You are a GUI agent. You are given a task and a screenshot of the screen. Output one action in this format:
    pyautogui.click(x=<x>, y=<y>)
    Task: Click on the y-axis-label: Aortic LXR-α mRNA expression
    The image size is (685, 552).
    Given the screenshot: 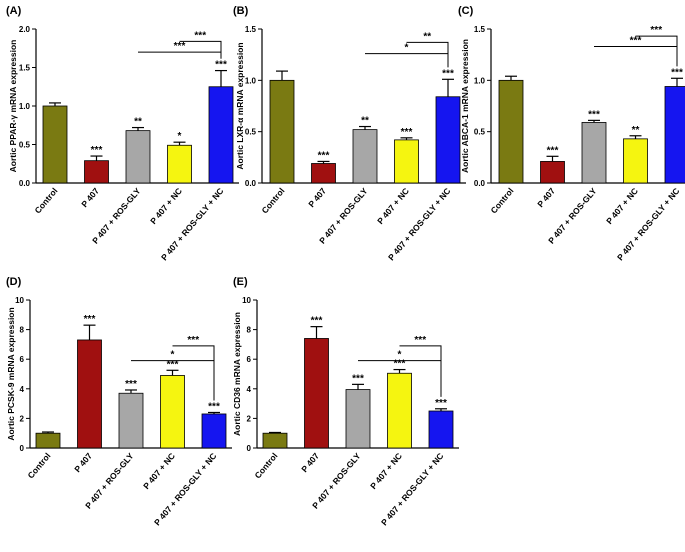 What is the action you would take?
    pyautogui.click(x=240, y=105)
    